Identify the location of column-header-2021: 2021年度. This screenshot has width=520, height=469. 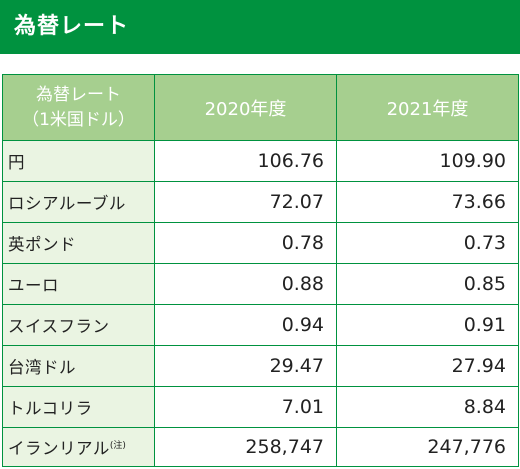
(427, 107).